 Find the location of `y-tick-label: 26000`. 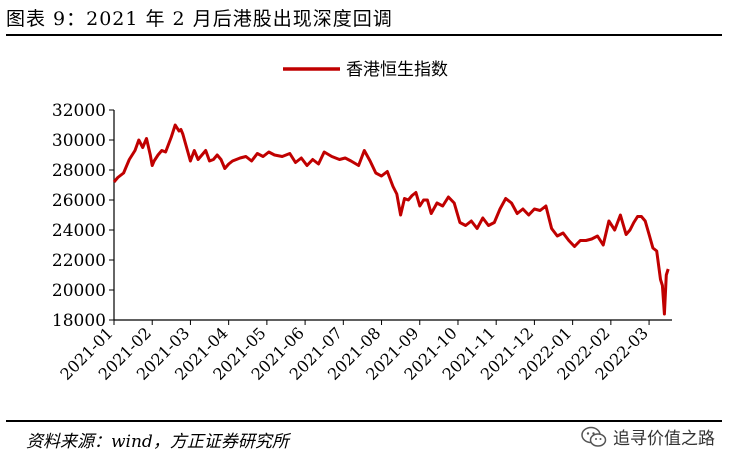

y-tick-label: 26000 is located at coordinates (79, 201).